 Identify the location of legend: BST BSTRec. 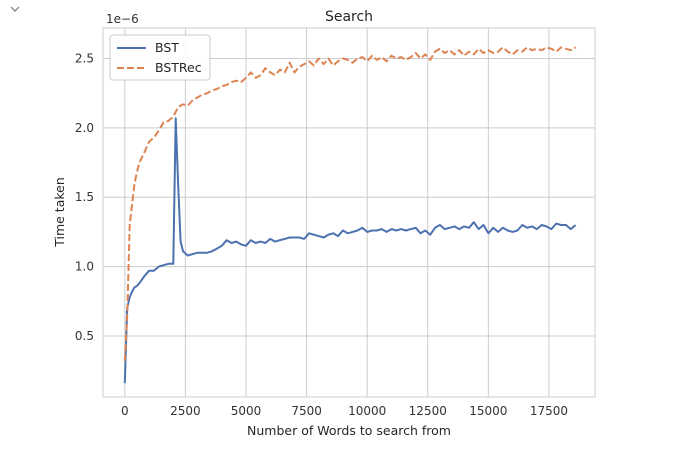
(160, 57).